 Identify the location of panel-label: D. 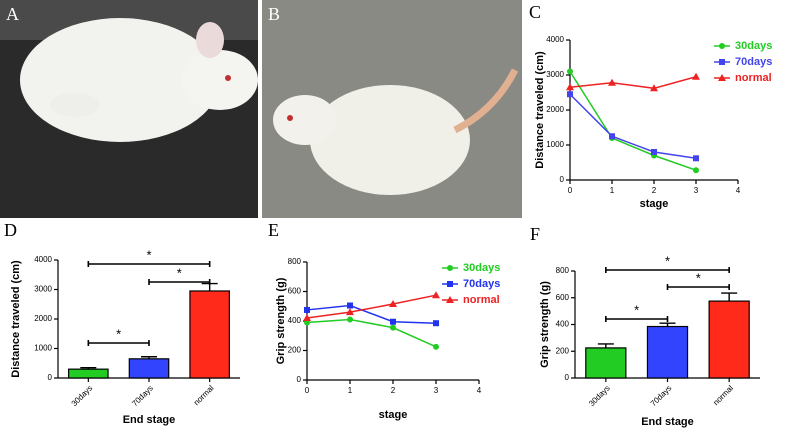
(10, 230).